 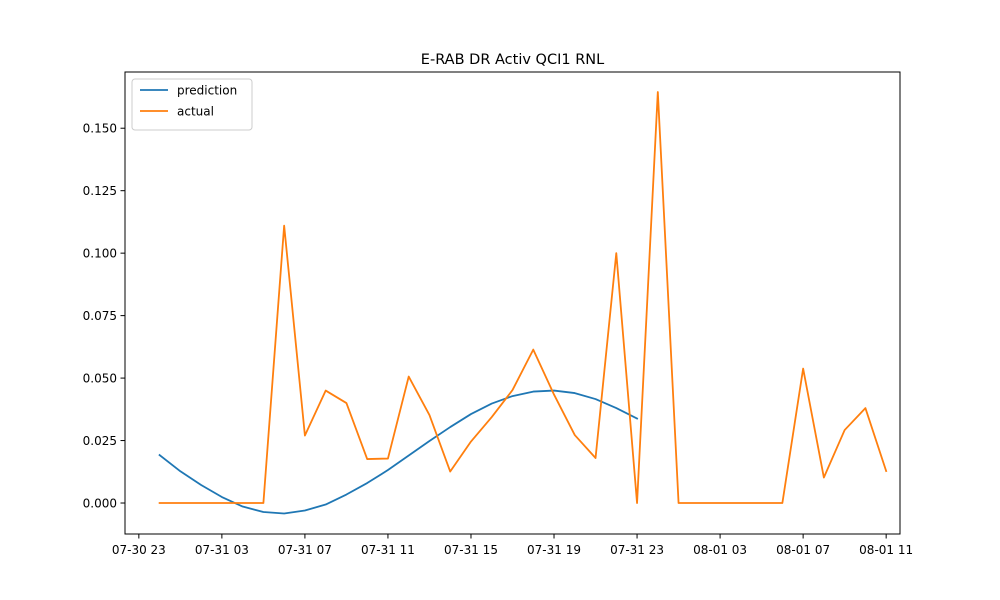 What do you see at coordinates (471, 550) in the screenshot?
I see `x-tick-label: 07-31 15` at bounding box center [471, 550].